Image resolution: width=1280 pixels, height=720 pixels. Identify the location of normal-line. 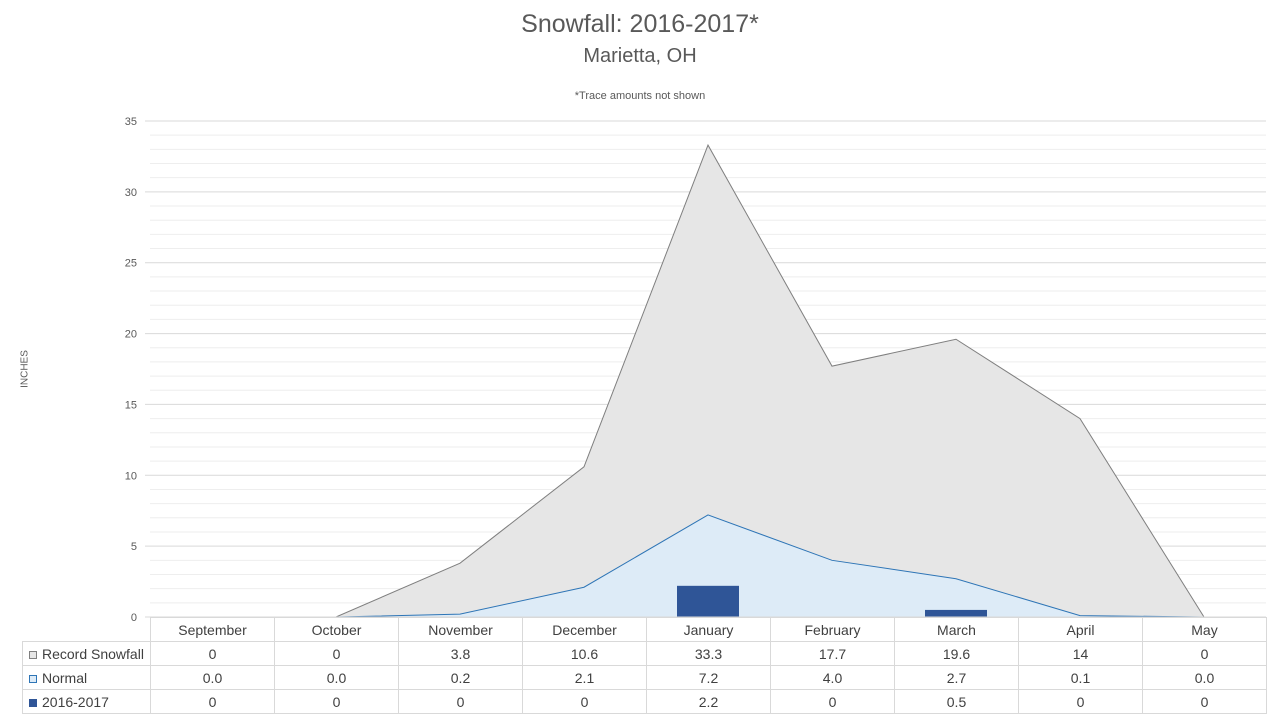
(708, 566).